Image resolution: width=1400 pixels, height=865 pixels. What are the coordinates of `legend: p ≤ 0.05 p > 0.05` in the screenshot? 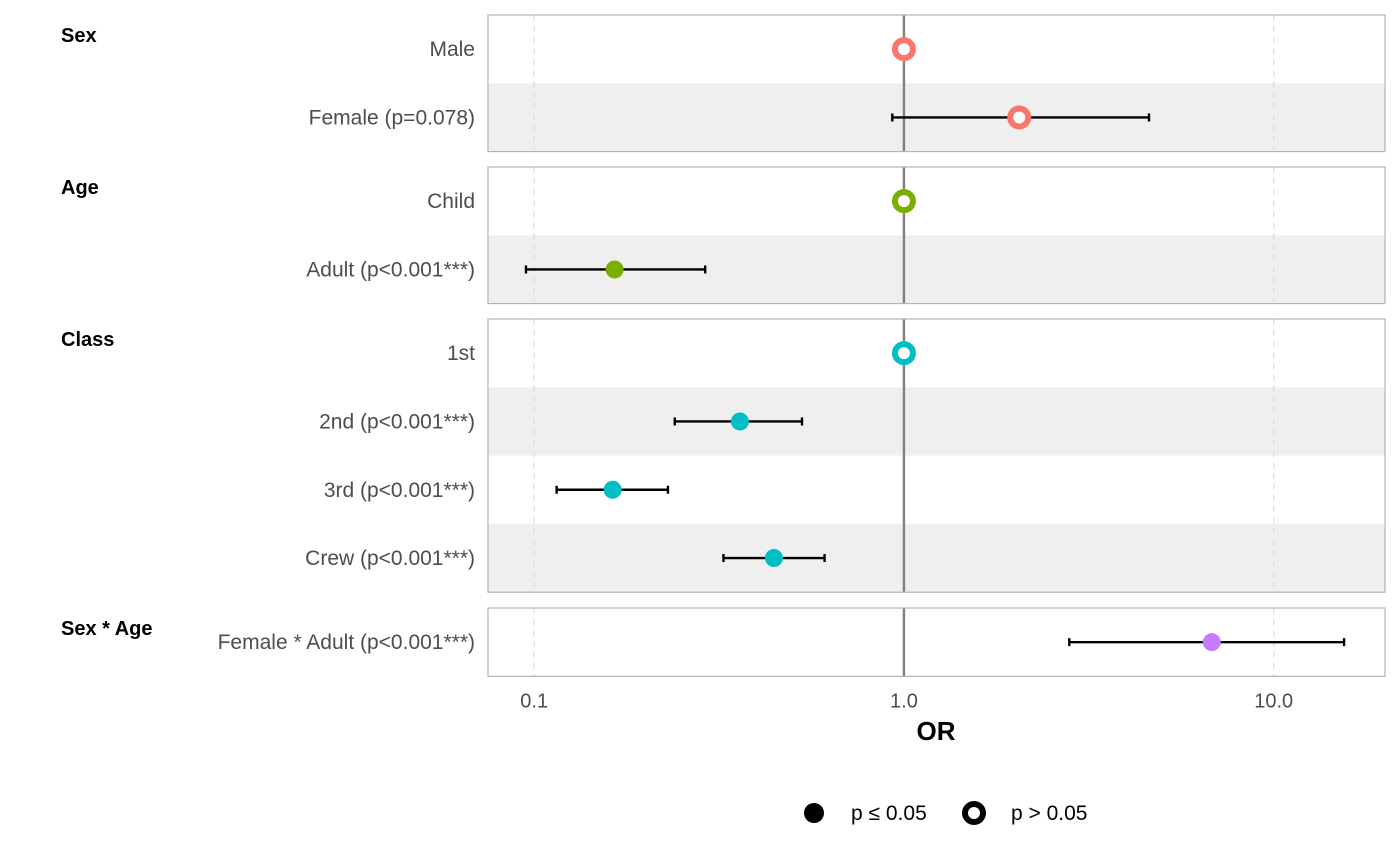 It's located at (945, 813).